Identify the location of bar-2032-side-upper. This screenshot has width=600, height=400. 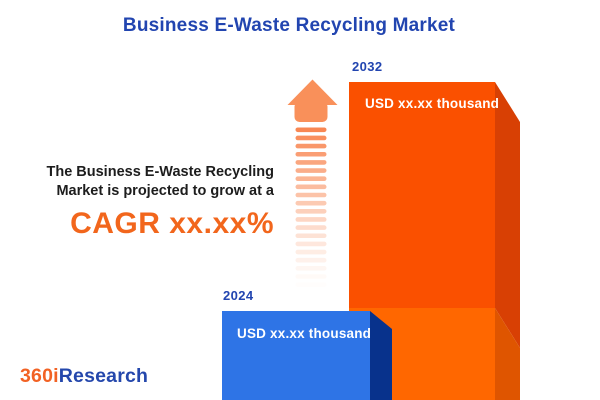
(507, 215).